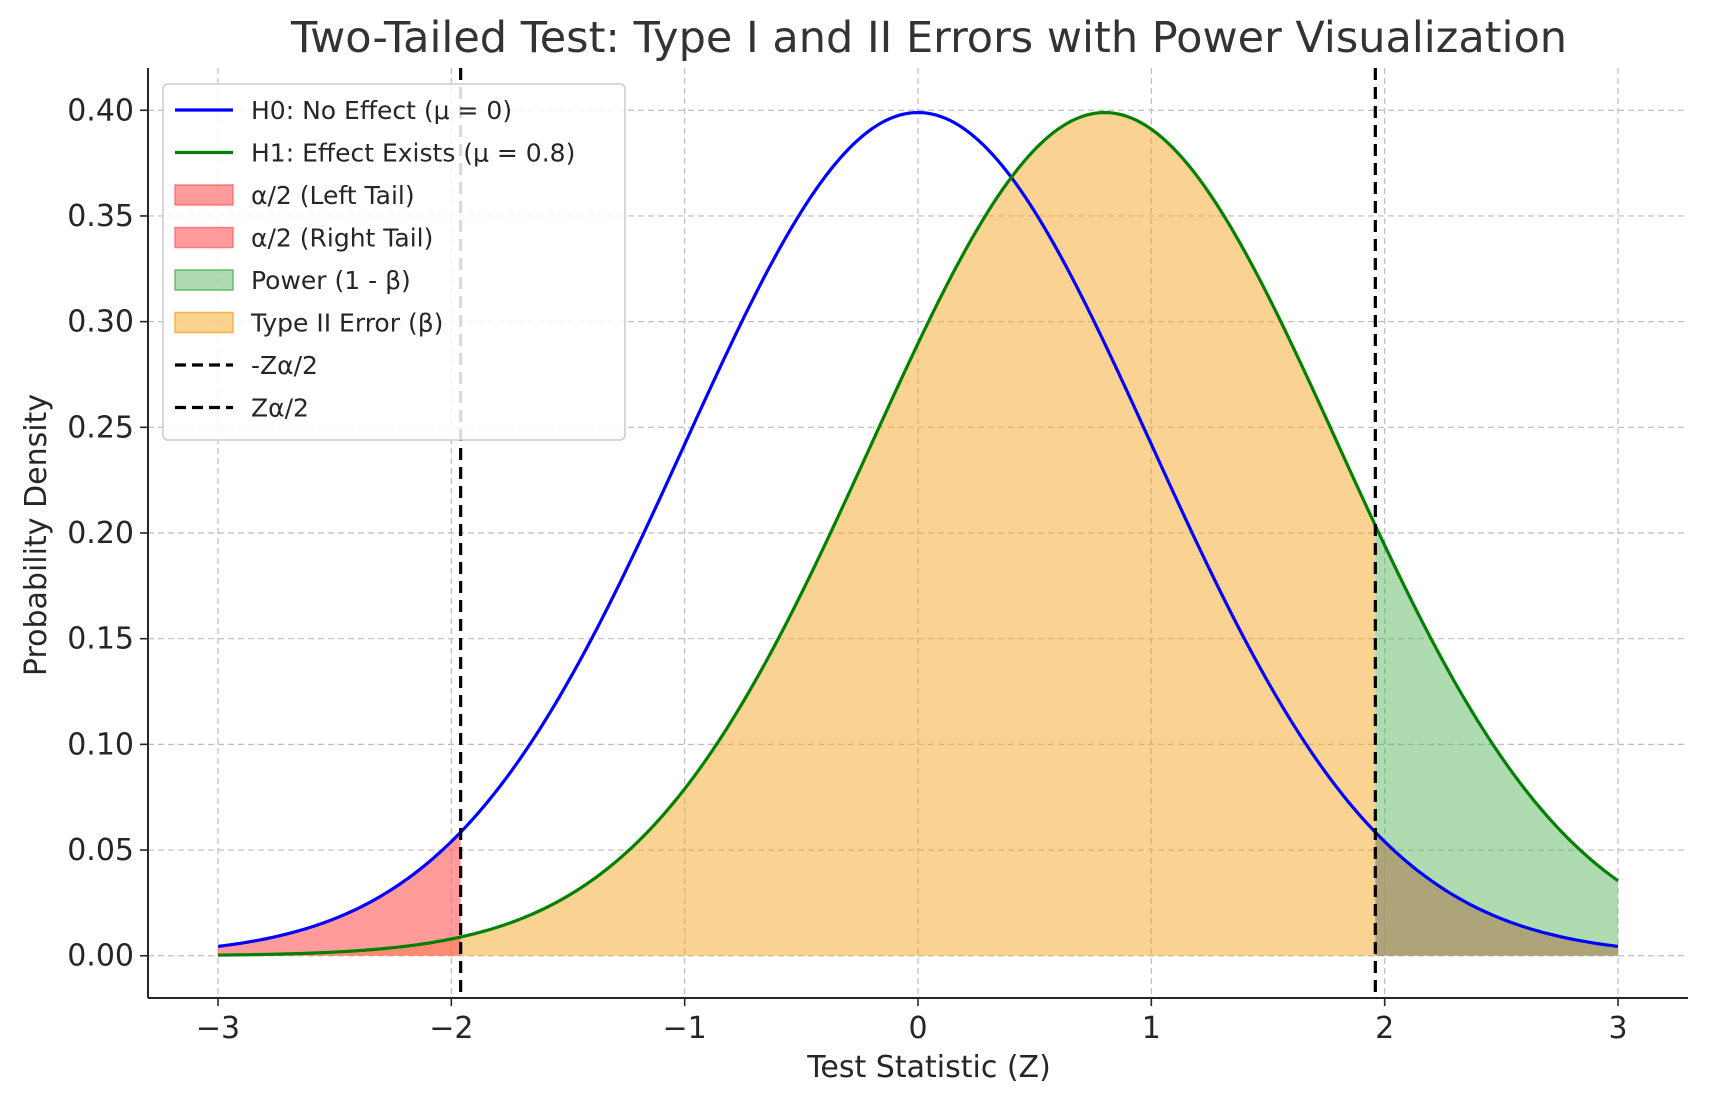 This screenshot has width=1718, height=1106. What do you see at coordinates (100, 850) in the screenshot?
I see `y-tick-label: 0.05` at bounding box center [100, 850].